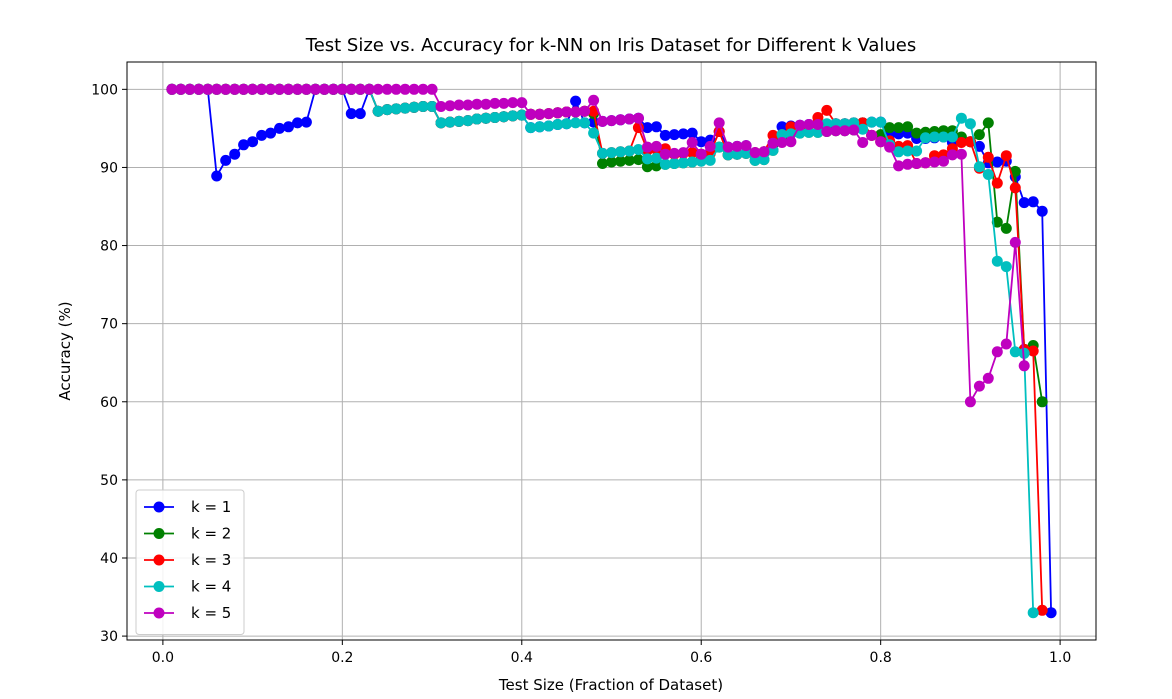  Describe the element at coordinates (522, 658) in the screenshot. I see `x-tick-label: 0.4` at that location.